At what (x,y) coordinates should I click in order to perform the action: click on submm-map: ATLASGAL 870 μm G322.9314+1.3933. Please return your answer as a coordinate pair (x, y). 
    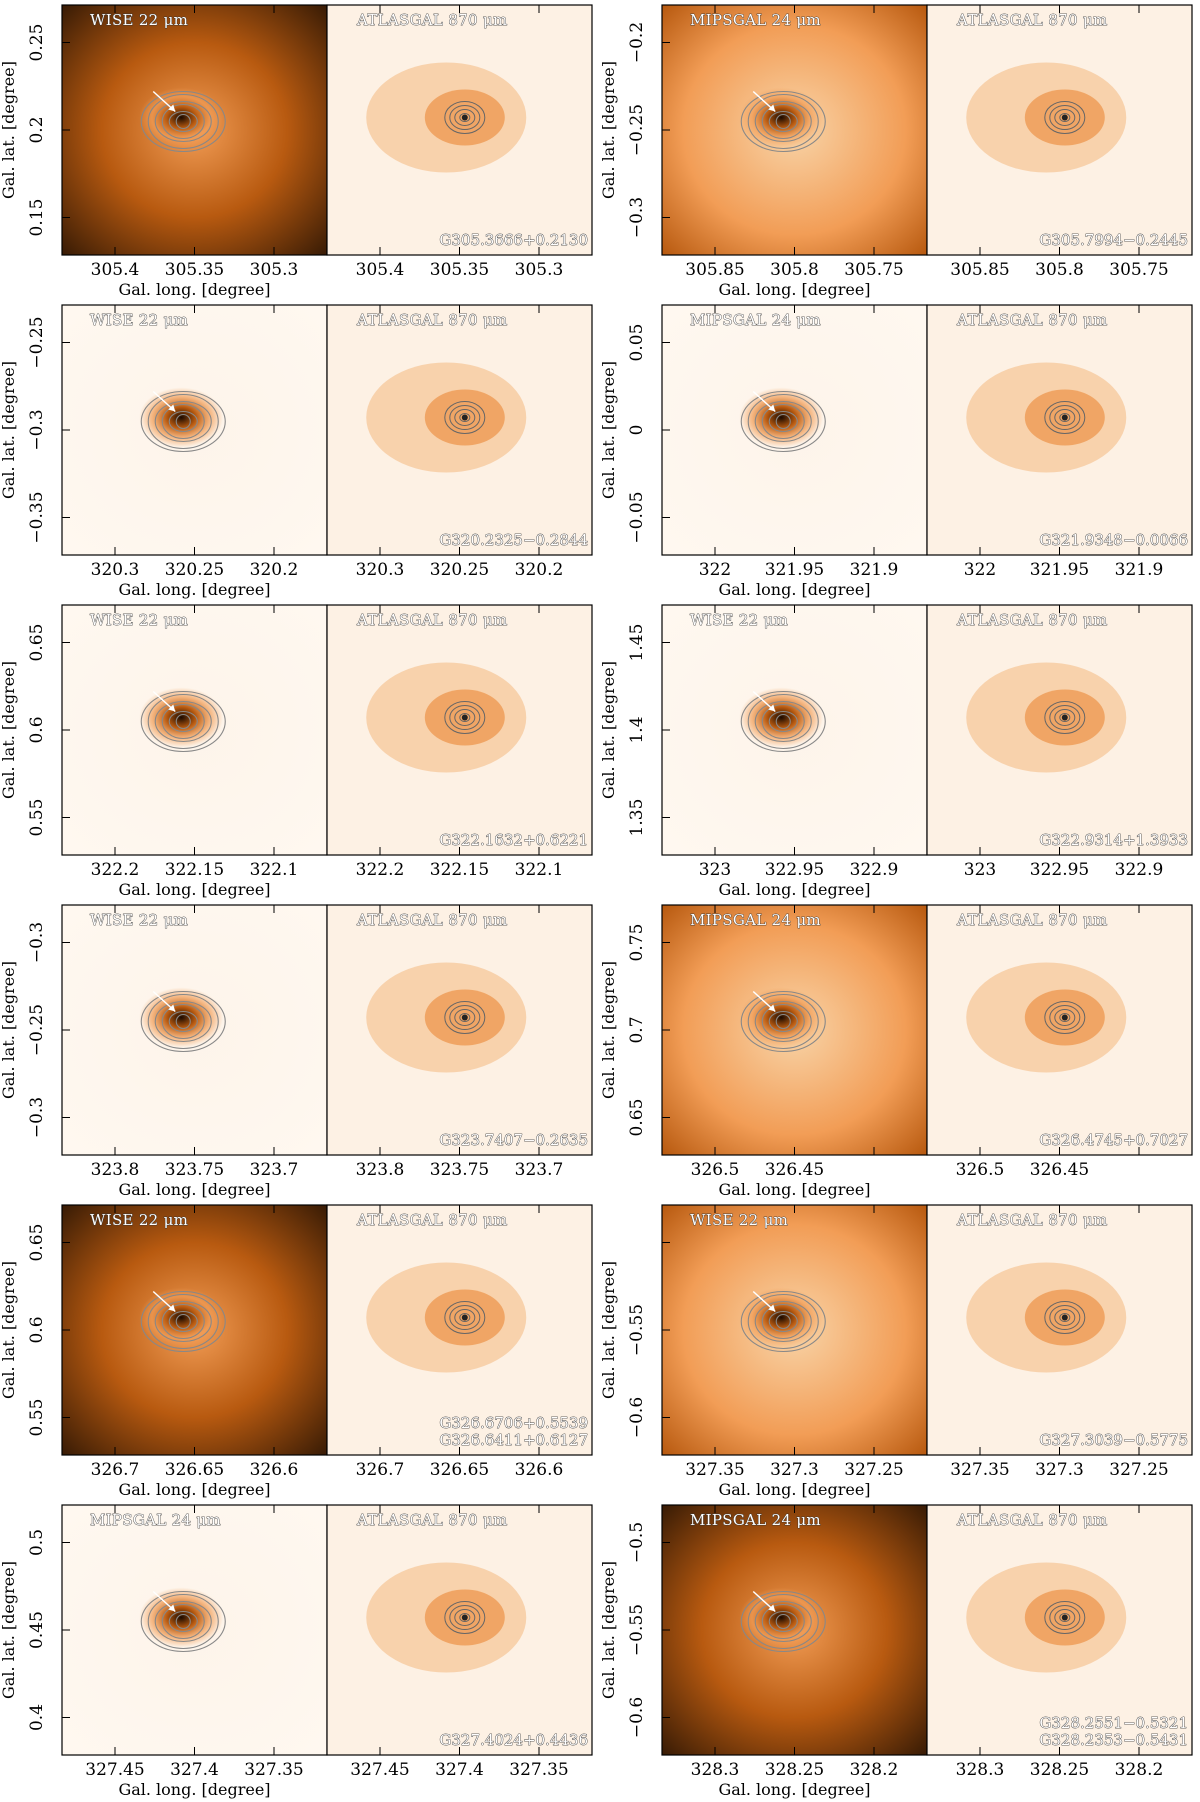
    Looking at the image, I should click on (1059, 730).